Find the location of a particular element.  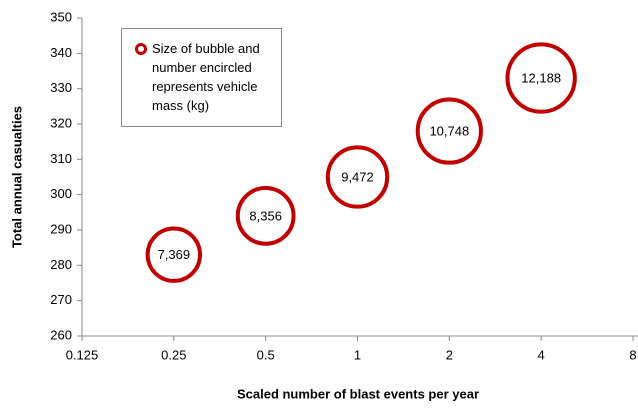

data-label: 12,188 is located at coordinates (541, 78).